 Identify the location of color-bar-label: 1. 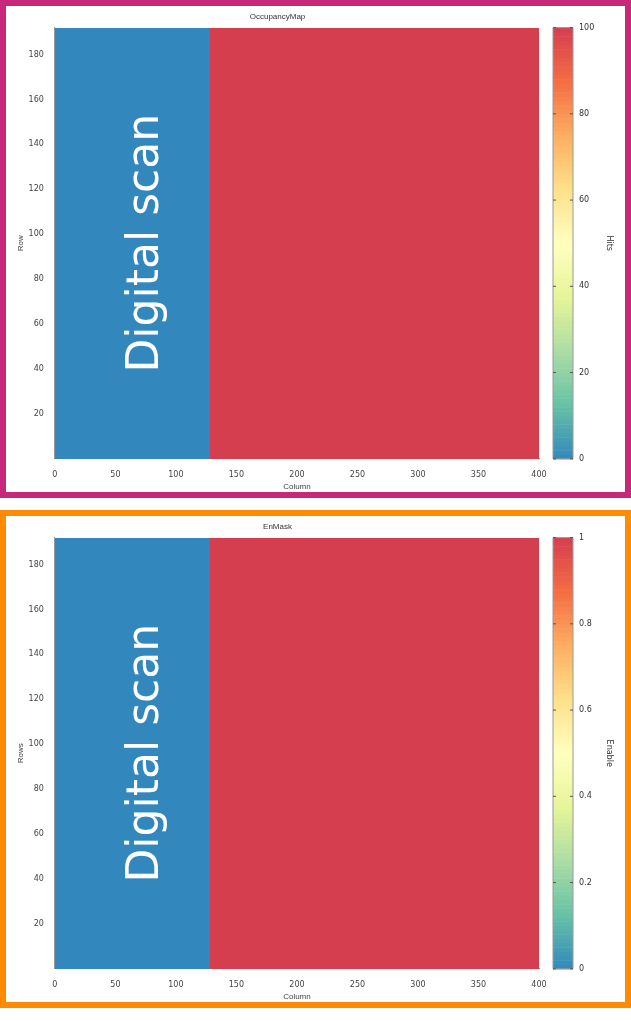
(582, 537).